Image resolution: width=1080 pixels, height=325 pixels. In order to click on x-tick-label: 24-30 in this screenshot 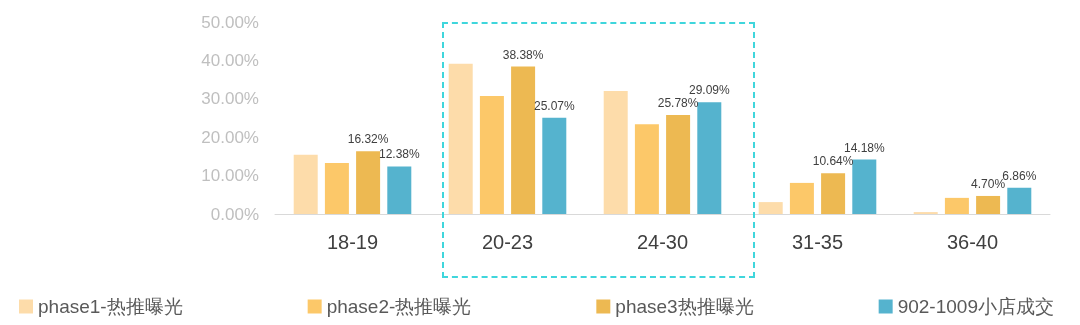, I will do `click(662, 242)`.